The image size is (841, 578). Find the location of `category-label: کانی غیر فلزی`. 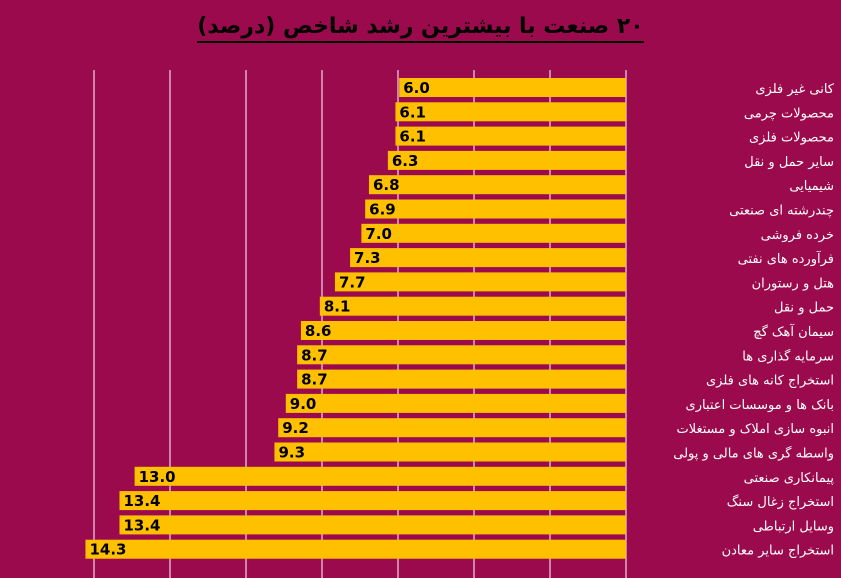

category-label: کانی غیر فلزی is located at coordinates (794, 89).